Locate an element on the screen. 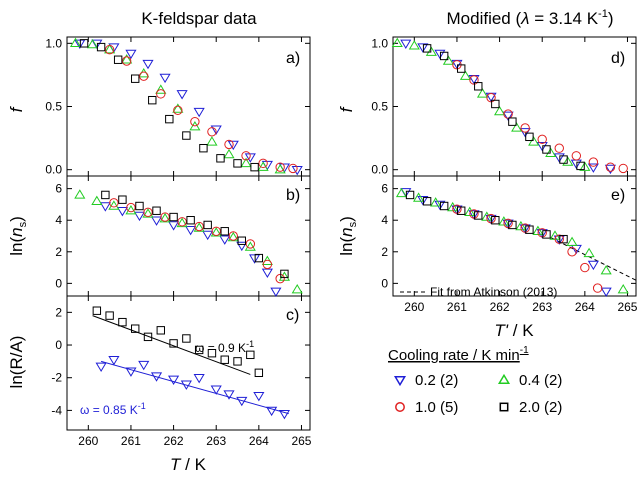  x-tick-label: 263 is located at coordinates (542, 307).